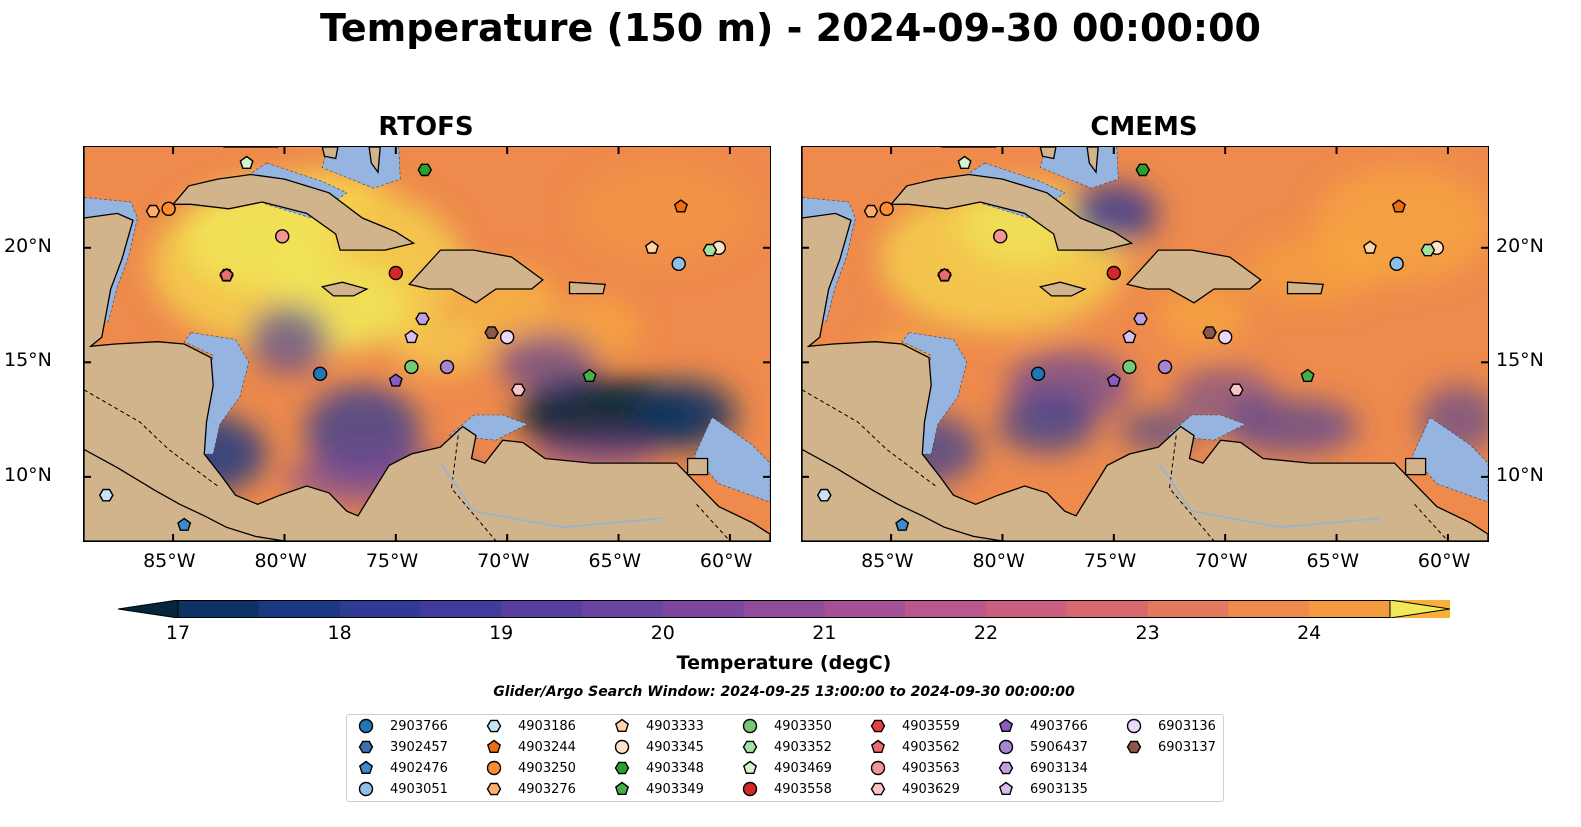  I want to click on legend-label: 4903333, so click(675, 726).